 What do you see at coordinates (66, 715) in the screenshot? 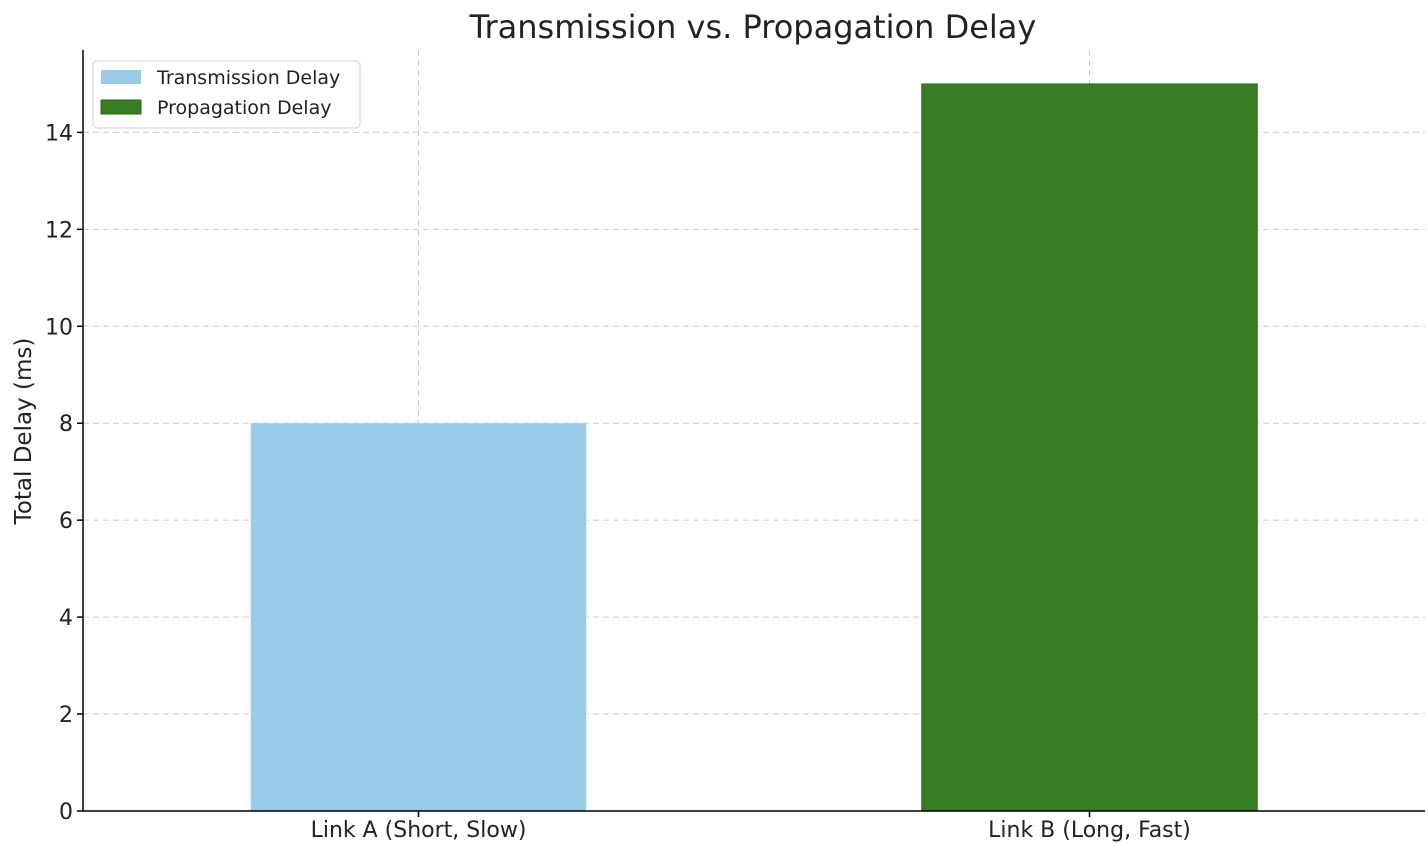
I see `y-tick-label: 2` at bounding box center [66, 715].